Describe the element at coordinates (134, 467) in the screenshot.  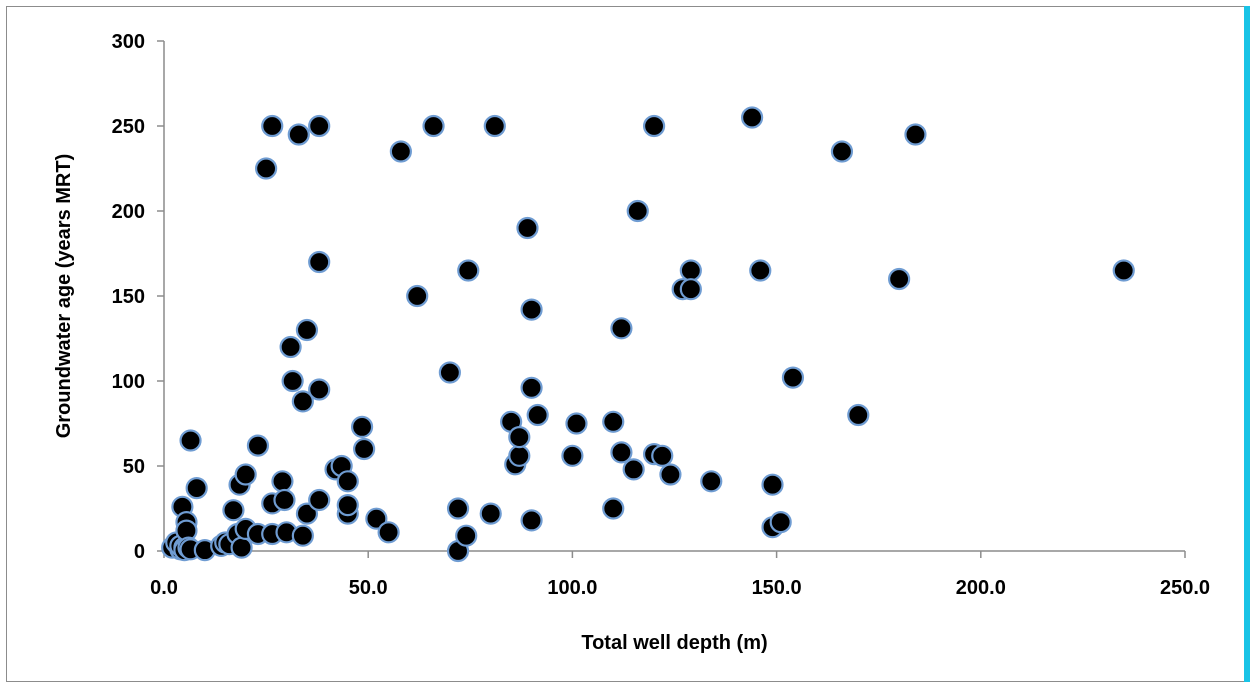
I see `y-tick-label: 50` at that location.